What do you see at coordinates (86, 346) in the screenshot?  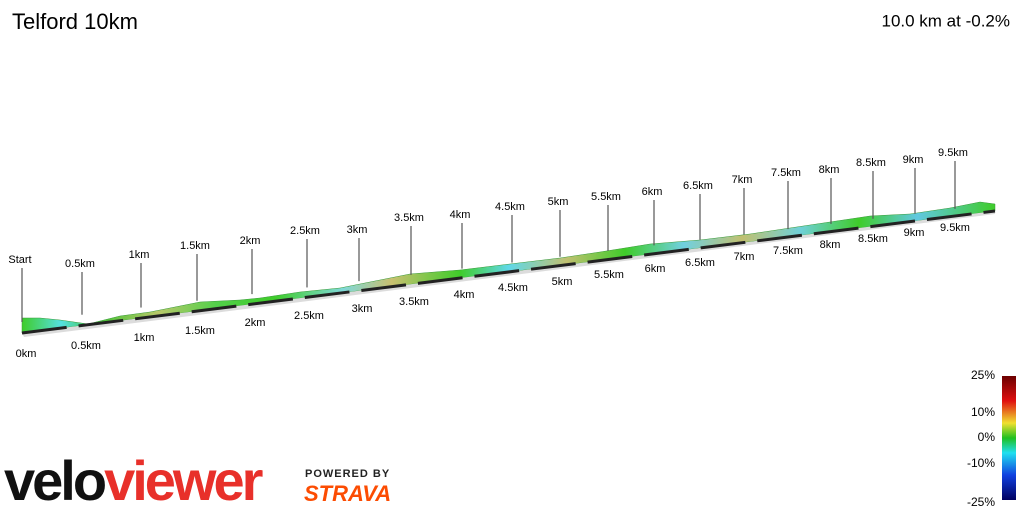 I see `distance-label: 0.5km` at bounding box center [86, 346].